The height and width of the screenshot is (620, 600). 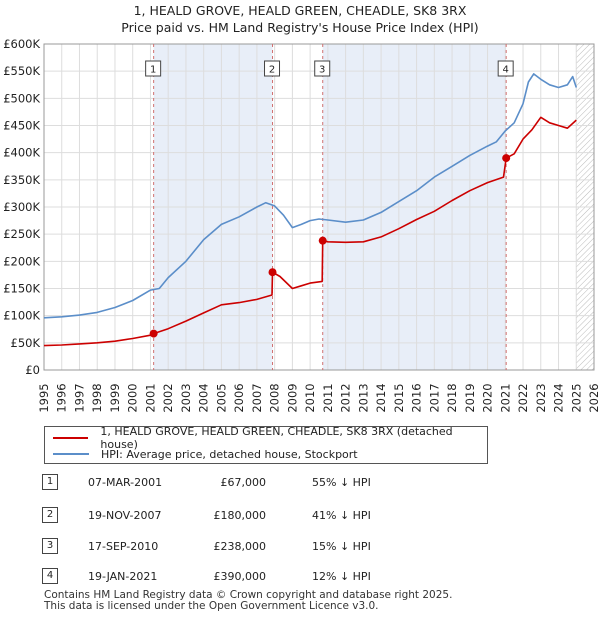 I want to click on x-tick-label: 2025, so click(x=576, y=397).